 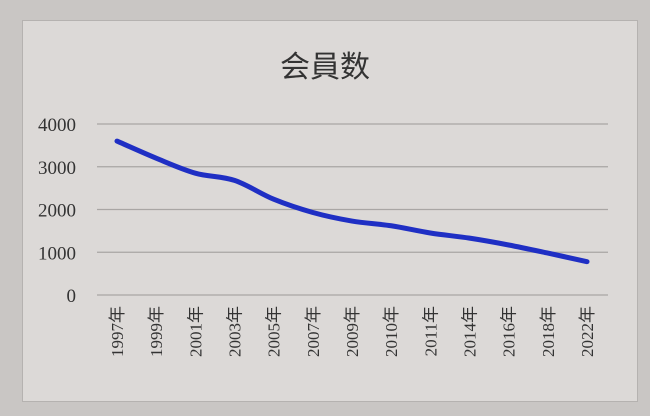 I want to click on y-tick-label: 2000, so click(x=57, y=211).